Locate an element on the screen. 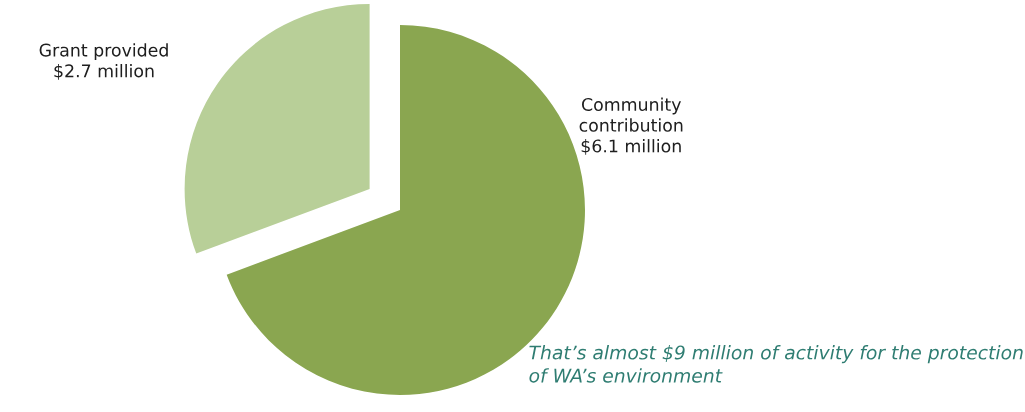  data-label: $2.7 million is located at coordinates (104, 71).